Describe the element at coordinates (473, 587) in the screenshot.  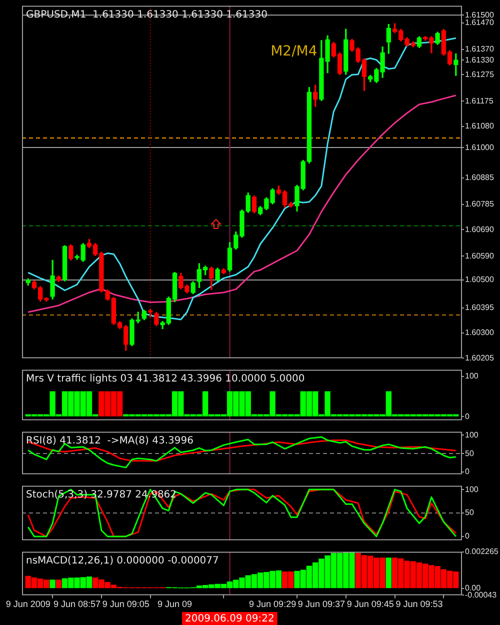
I see `y-tick-label: 0.00` at that location.